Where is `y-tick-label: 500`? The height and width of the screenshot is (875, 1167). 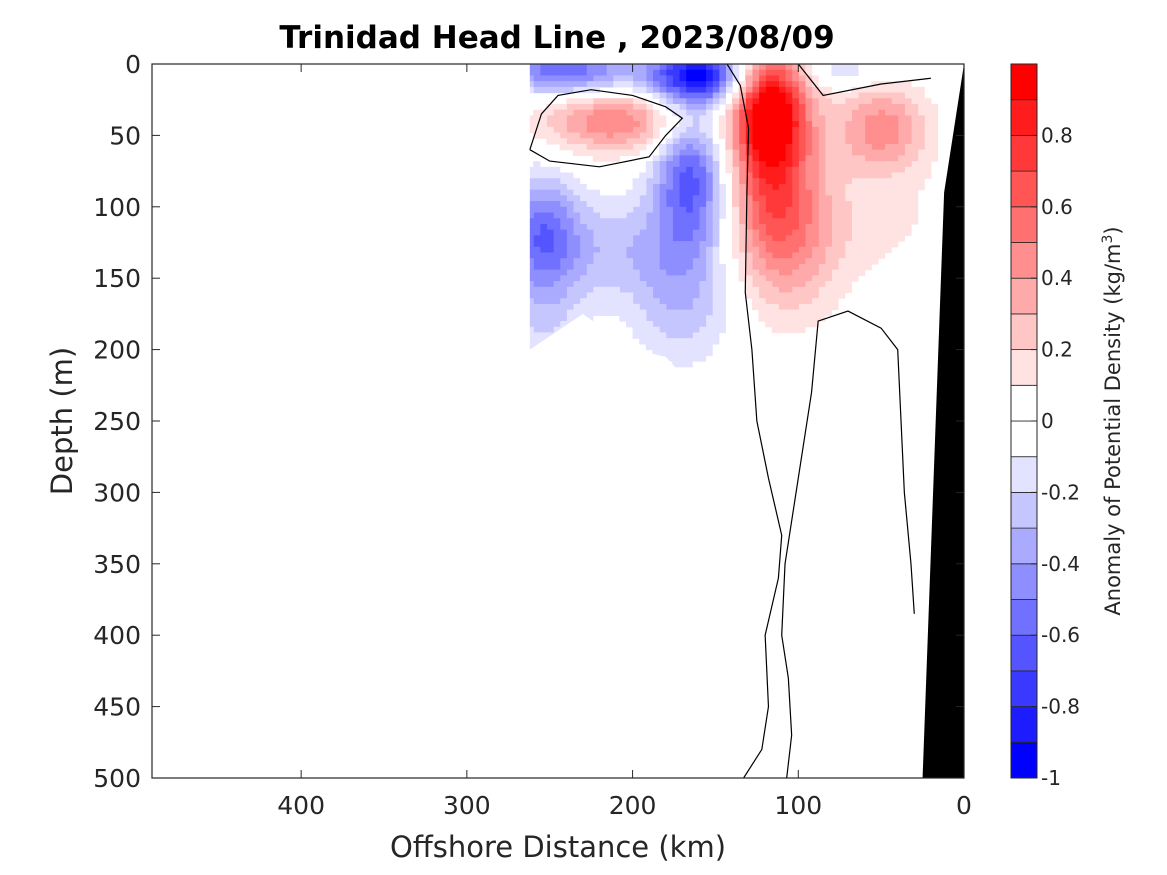
y-tick-label: 500 is located at coordinates (117, 778).